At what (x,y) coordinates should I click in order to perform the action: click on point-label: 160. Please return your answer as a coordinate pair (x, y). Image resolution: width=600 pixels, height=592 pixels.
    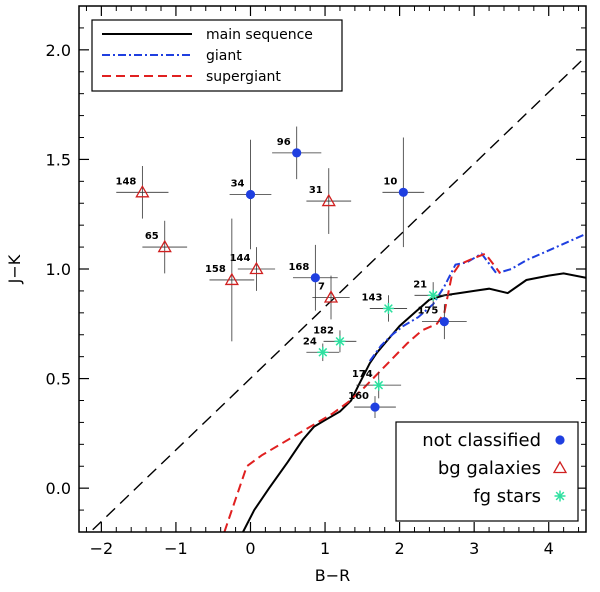
    Looking at the image, I should click on (358, 396).